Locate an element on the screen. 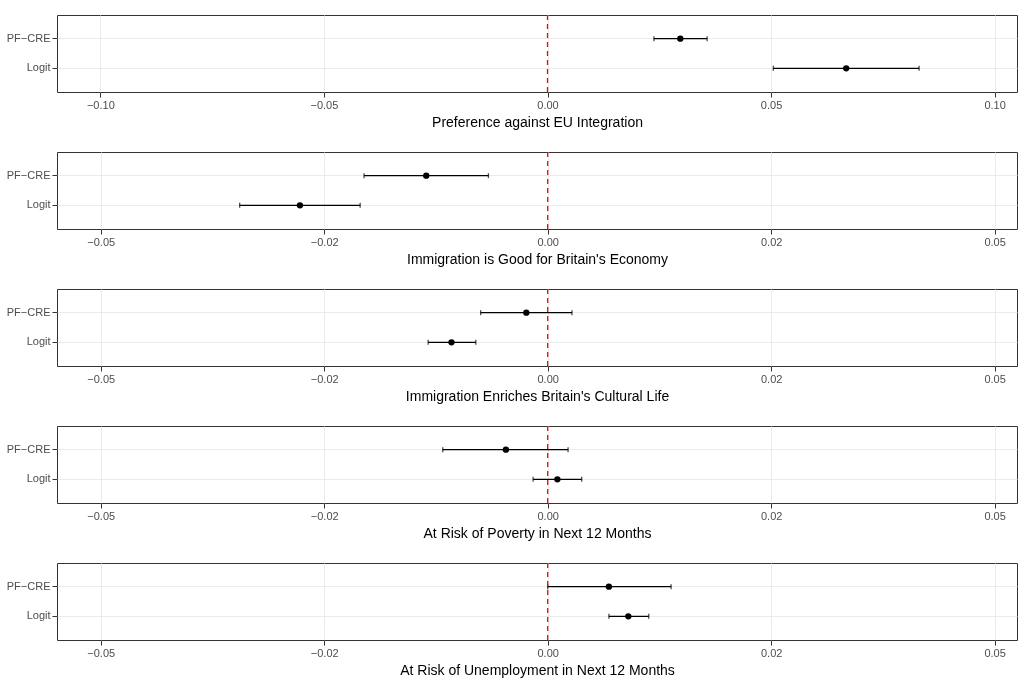 This screenshot has height=698, width=1036. x-axis-title: Preference against EU Integration is located at coordinates (537, 121).